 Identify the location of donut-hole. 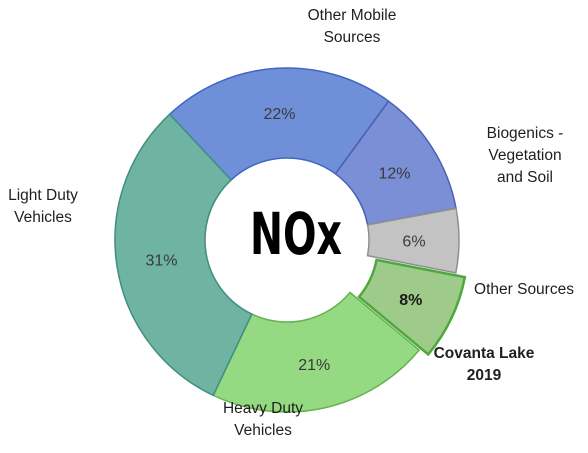
(287, 240).